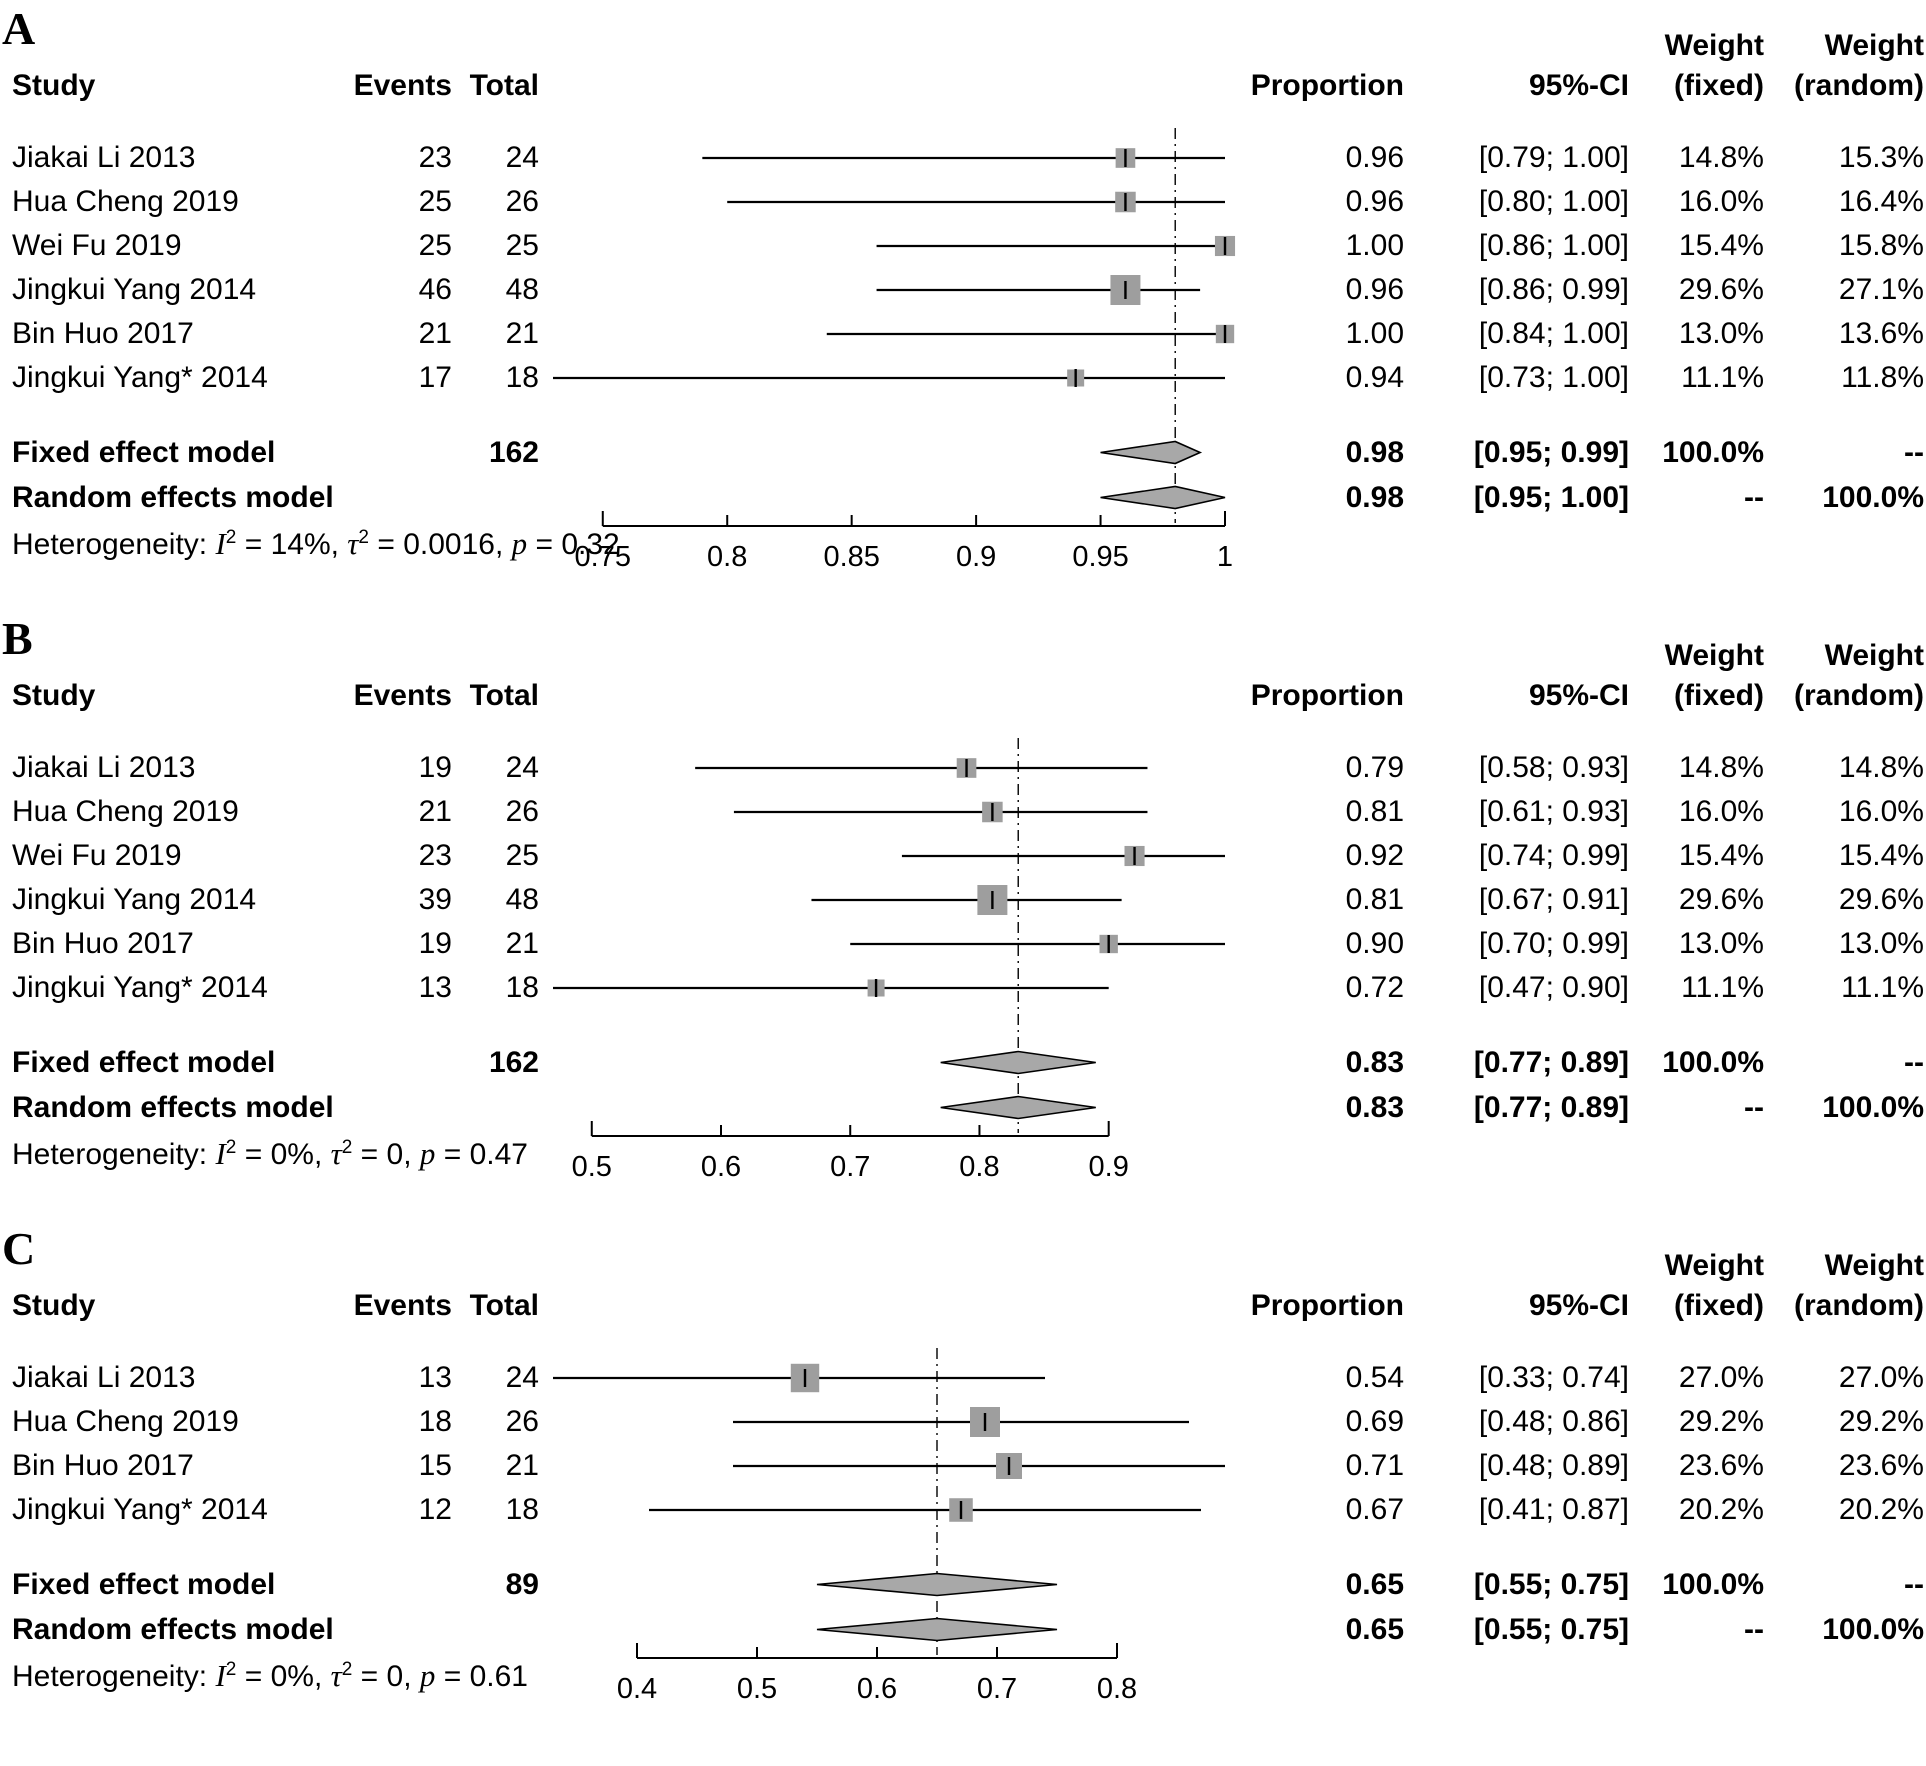 The image size is (1926, 1766). I want to click on col-weight-fixed-label: (fixed), so click(1719, 85).